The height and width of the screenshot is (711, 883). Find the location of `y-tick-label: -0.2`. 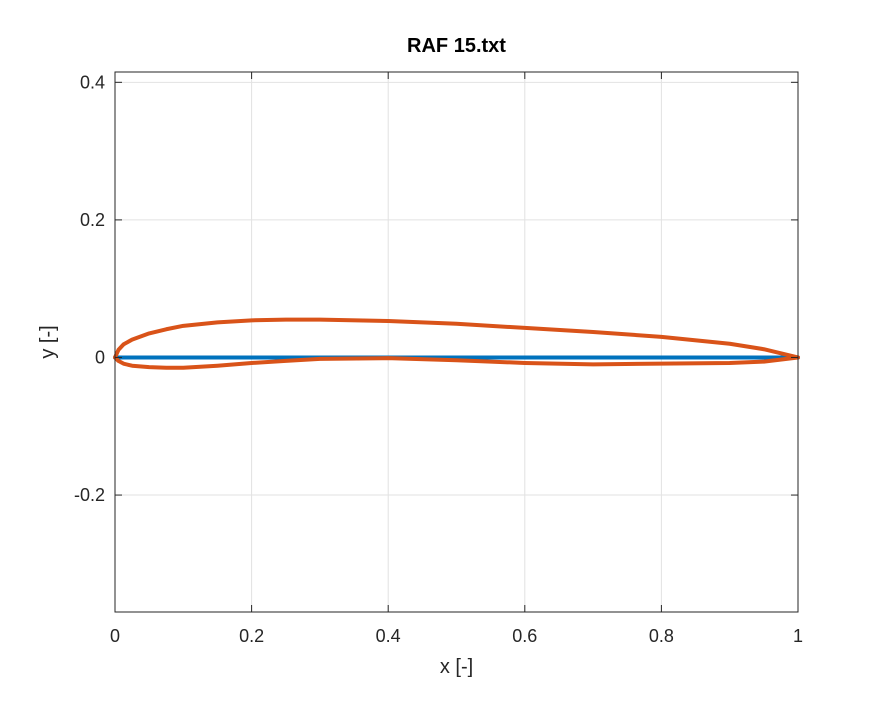

y-tick-label: -0.2 is located at coordinates (89, 495).